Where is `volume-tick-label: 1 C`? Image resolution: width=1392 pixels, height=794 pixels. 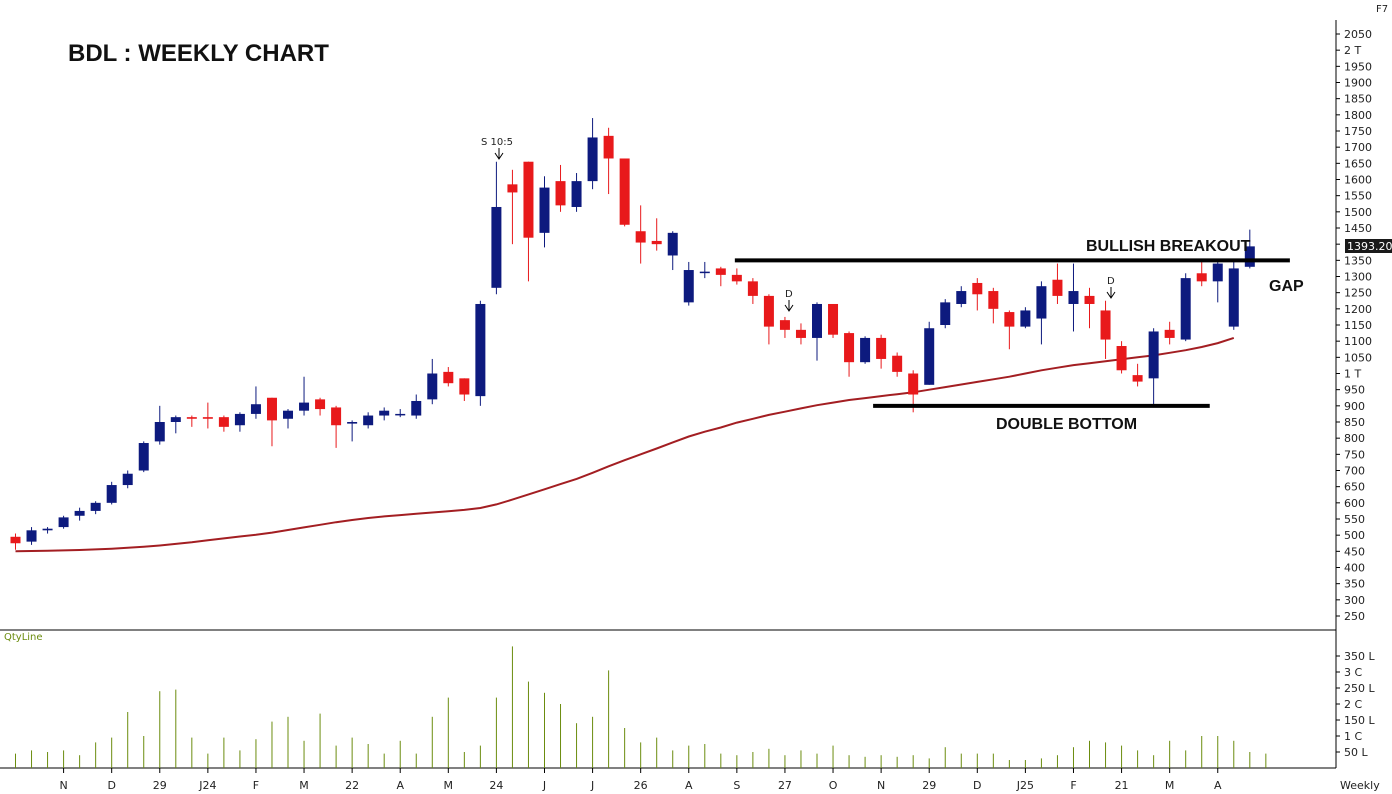
volume-tick-label: 1 C is located at coordinates (1353, 736).